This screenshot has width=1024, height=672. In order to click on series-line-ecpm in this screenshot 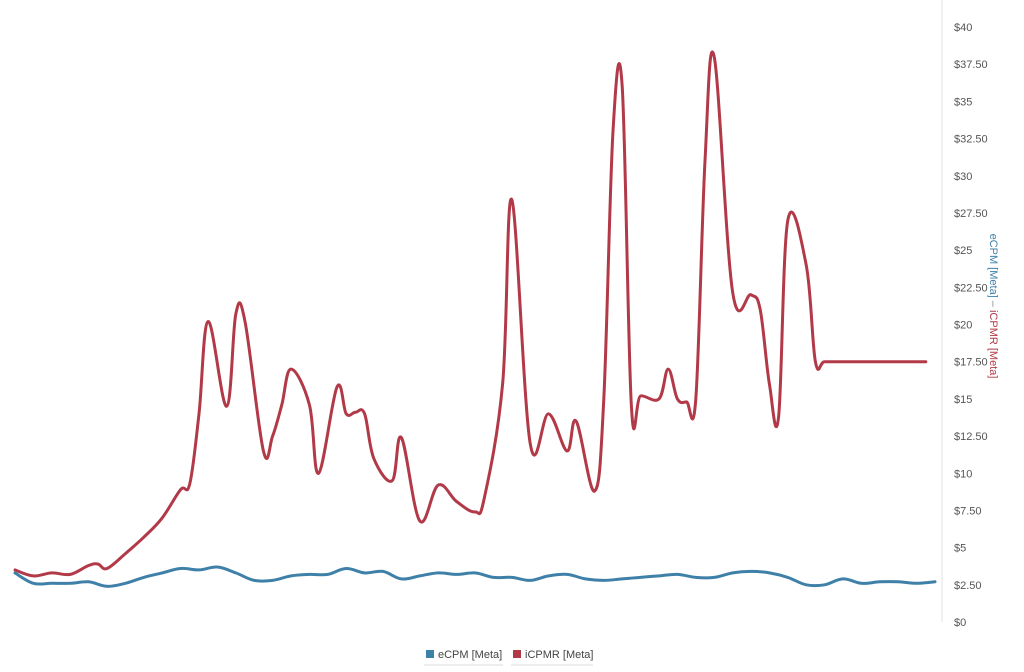, I will do `click(475, 576)`.